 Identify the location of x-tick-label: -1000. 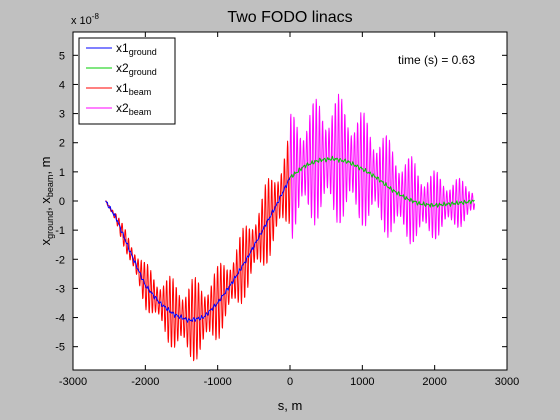
(218, 382).